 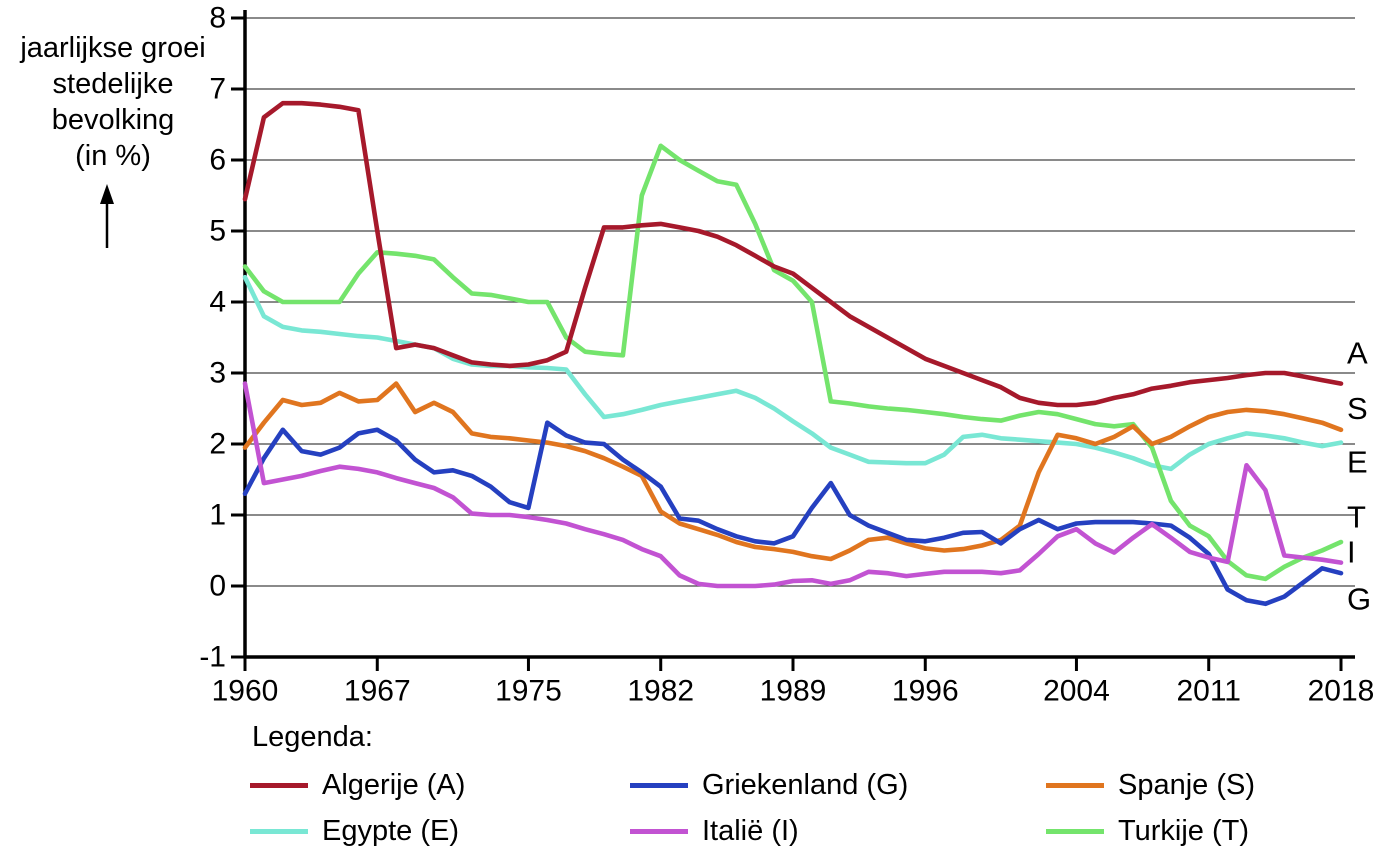 I want to click on x-tick-label: 1996, so click(x=925, y=691).